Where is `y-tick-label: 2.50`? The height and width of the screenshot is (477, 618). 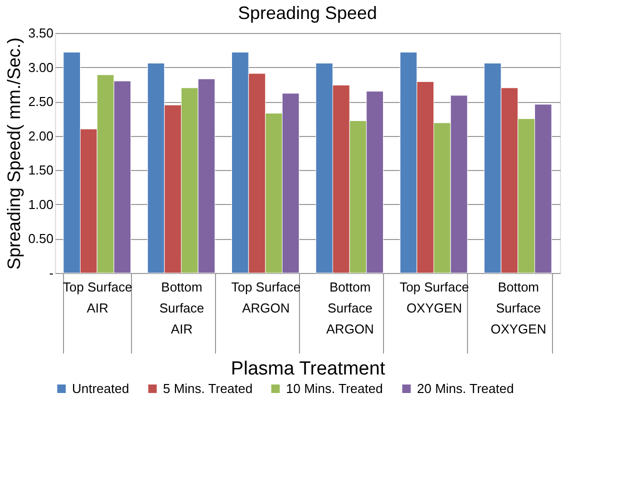 y-tick-label: 2.50 is located at coordinates (41, 102).